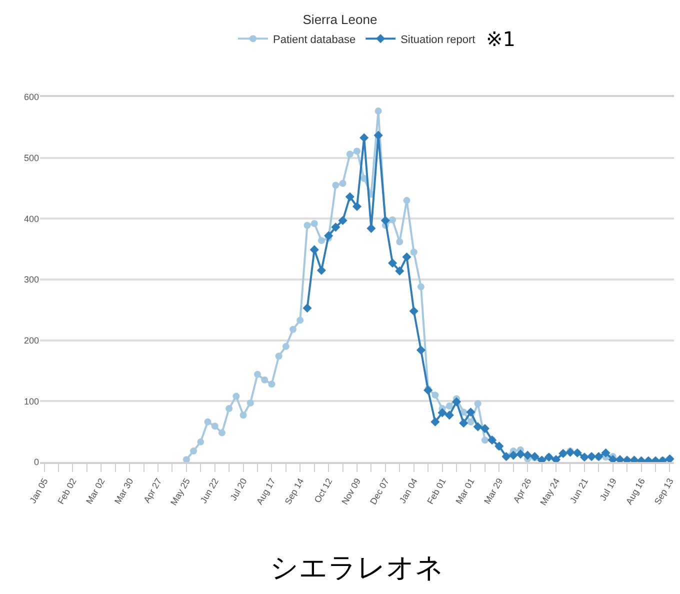 This screenshot has height=594, width=680. What do you see at coordinates (67, 491) in the screenshot?
I see `x-tick-label: Feb 02` at bounding box center [67, 491].